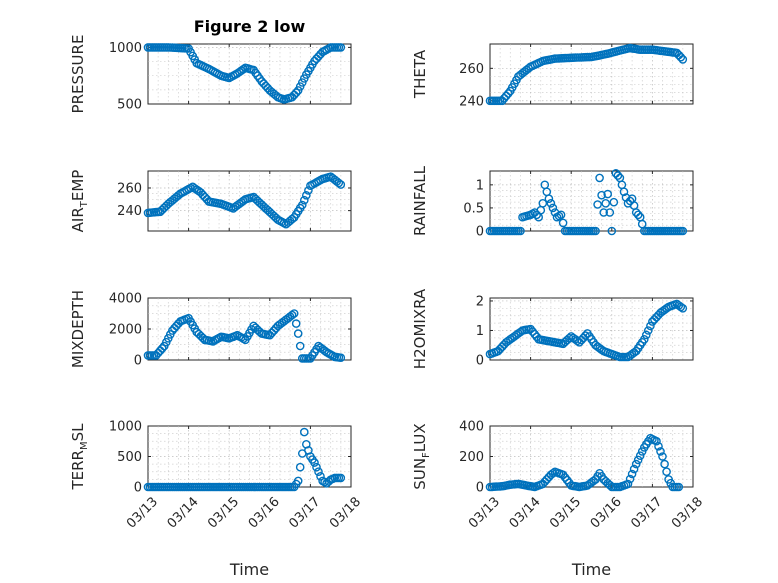 The height and width of the screenshot is (583, 778). I want to click on y-axis-label: PRESSURE, so click(78, 74).